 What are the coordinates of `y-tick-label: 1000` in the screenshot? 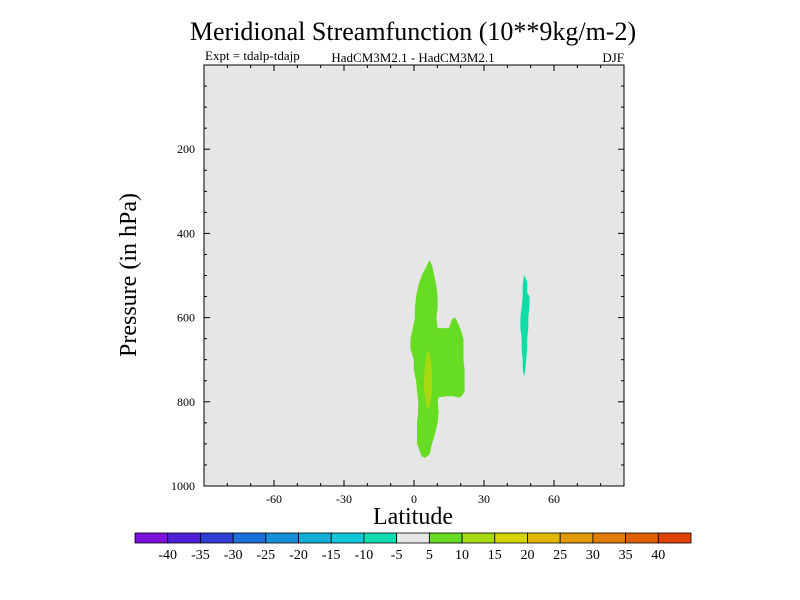 It's located at (183, 486).